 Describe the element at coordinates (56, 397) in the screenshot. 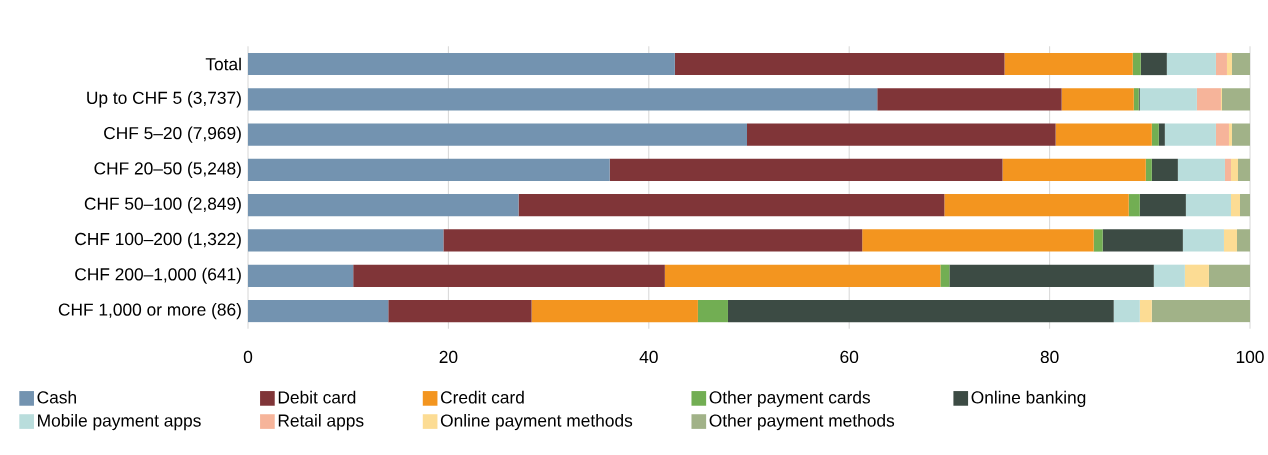

I see `legend-label: Cash` at that location.